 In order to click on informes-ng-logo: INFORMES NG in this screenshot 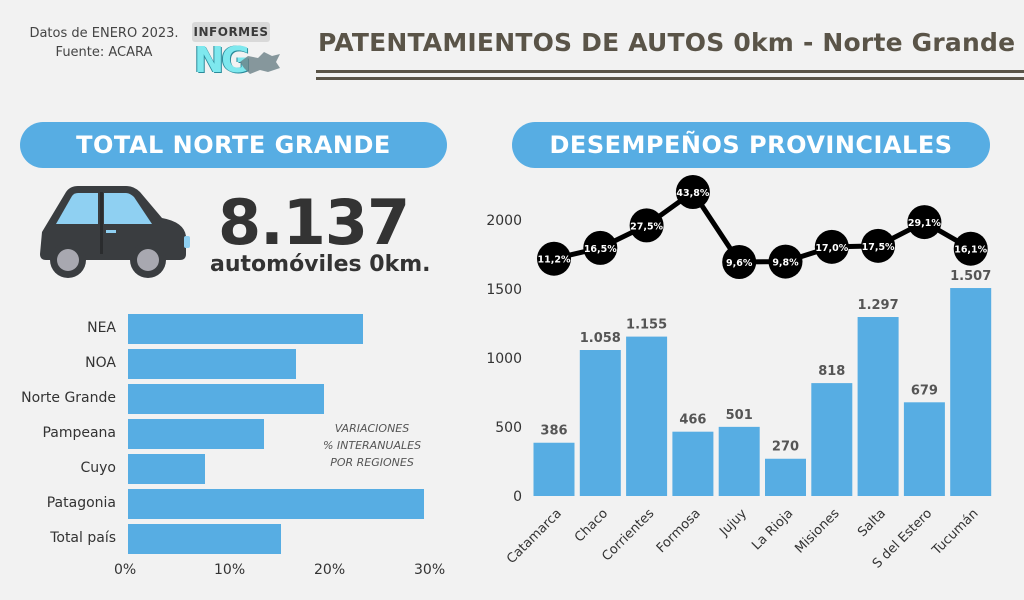, I will do `click(240, 53)`.